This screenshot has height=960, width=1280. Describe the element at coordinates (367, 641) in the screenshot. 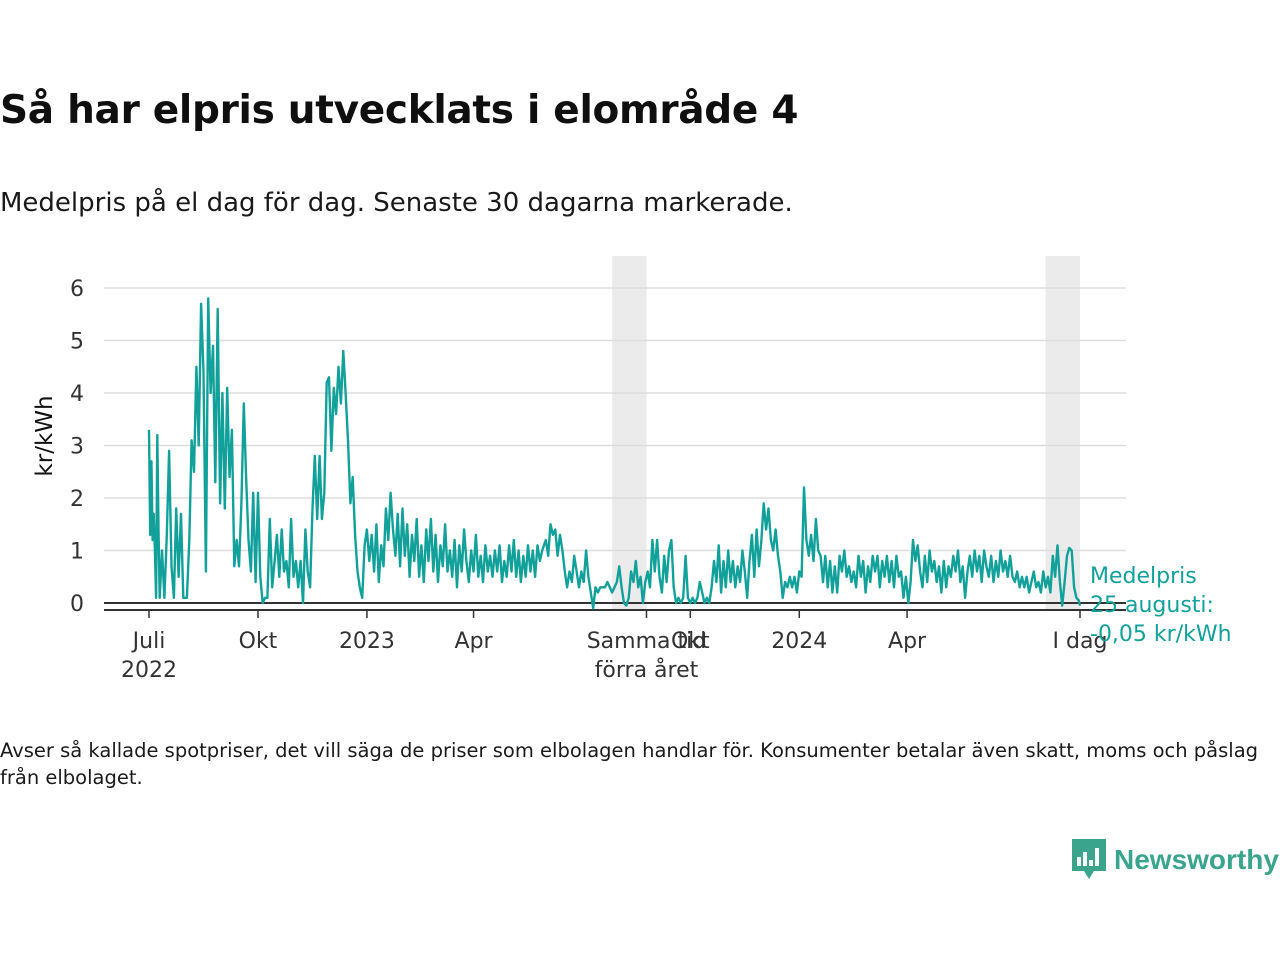

I see `x-tick-label-2-0: 2023` at that location.